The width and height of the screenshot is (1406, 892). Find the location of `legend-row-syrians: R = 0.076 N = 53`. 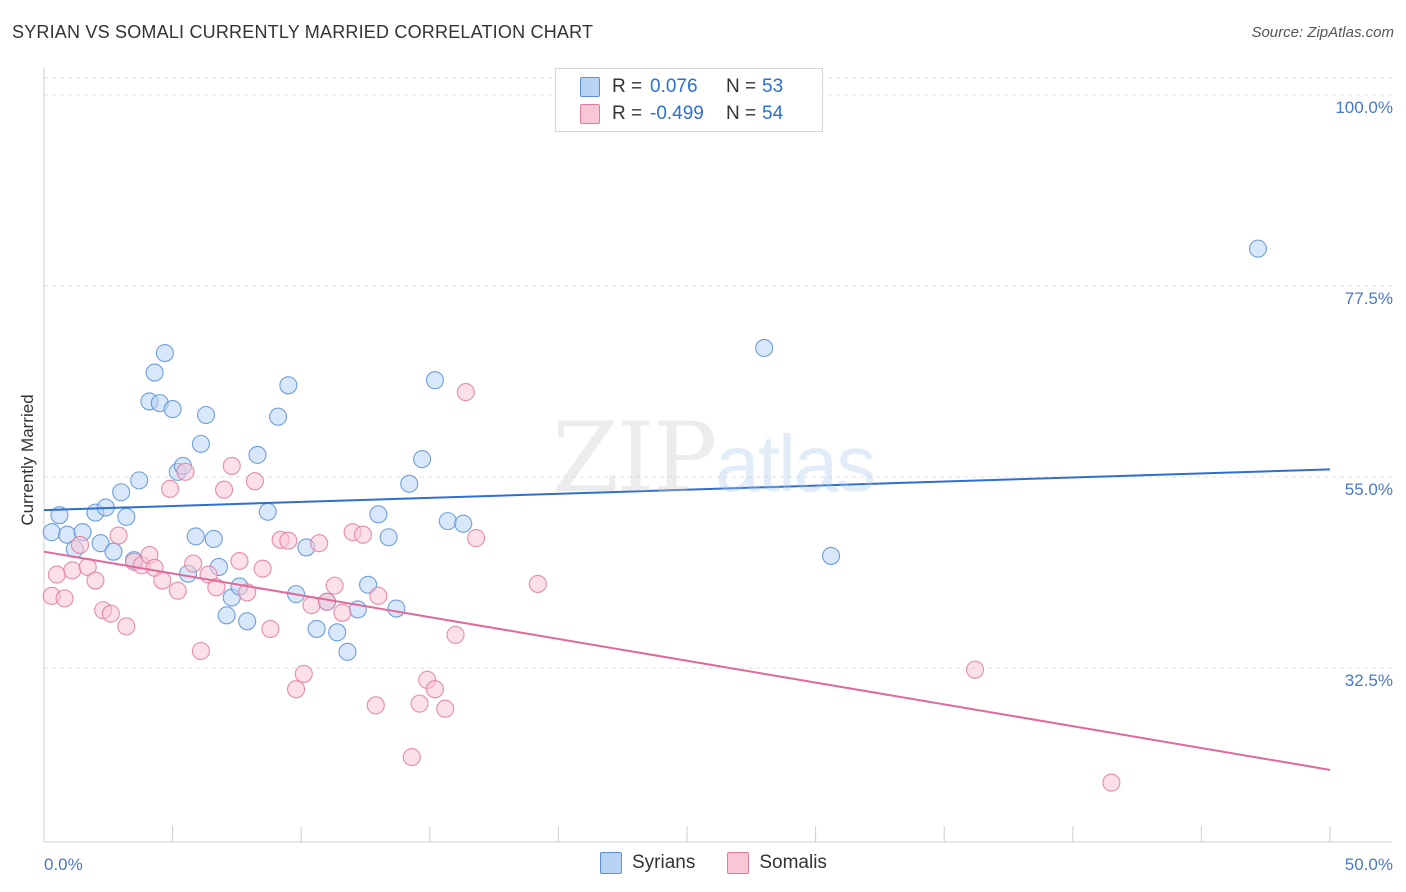

legend-row-syrians: R = 0.076 N = 53 is located at coordinates (681, 87).